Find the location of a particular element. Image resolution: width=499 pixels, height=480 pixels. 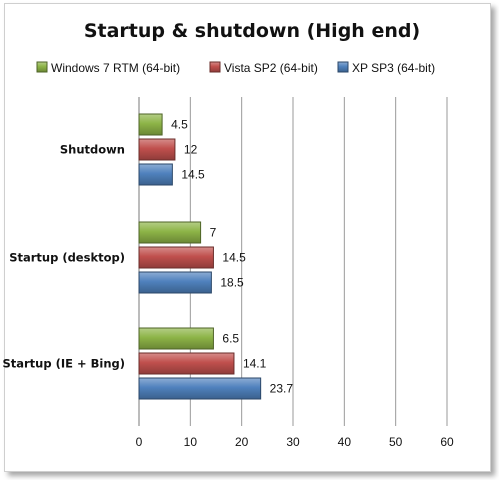

data-label: 6.5 is located at coordinates (230, 339).